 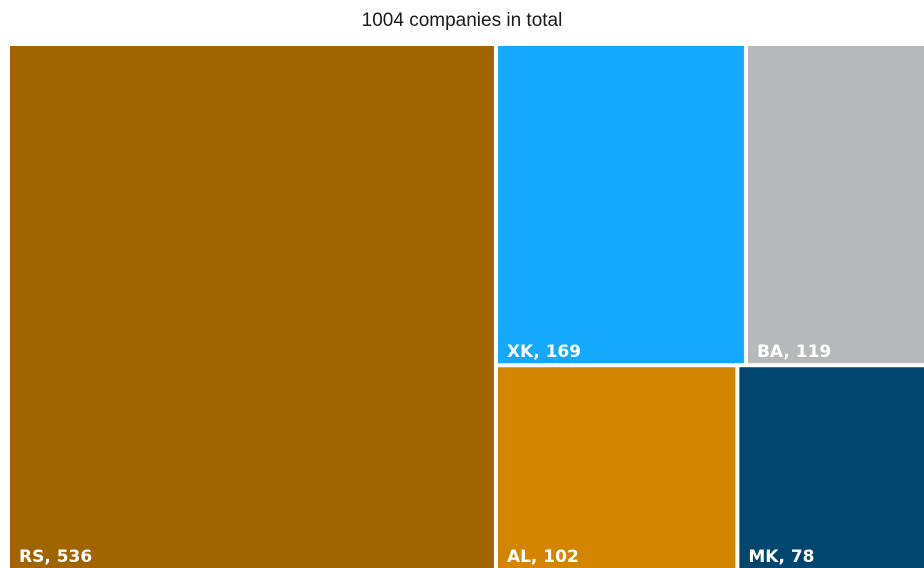 I want to click on tile-label-xk: XK, 169, so click(x=544, y=352).